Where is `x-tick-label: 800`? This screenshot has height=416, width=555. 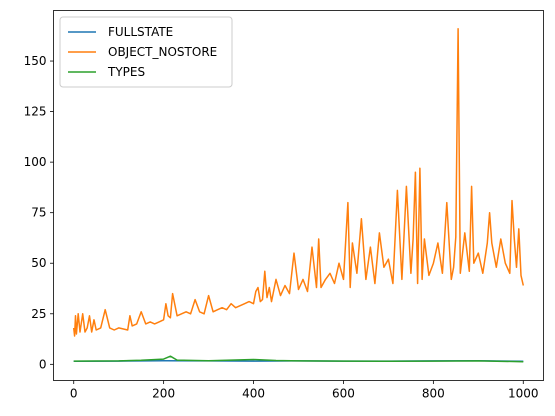 x-tick-label: 800 is located at coordinates (433, 394).